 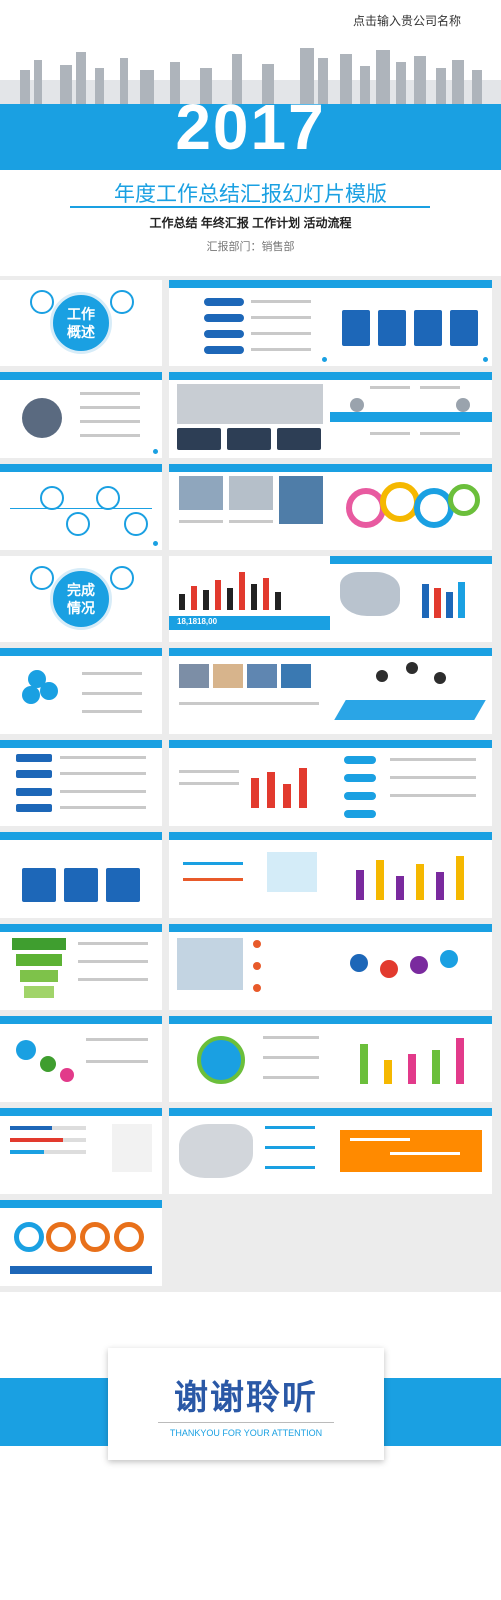 I want to click on overview-right-ring, so click(x=122, y=302).